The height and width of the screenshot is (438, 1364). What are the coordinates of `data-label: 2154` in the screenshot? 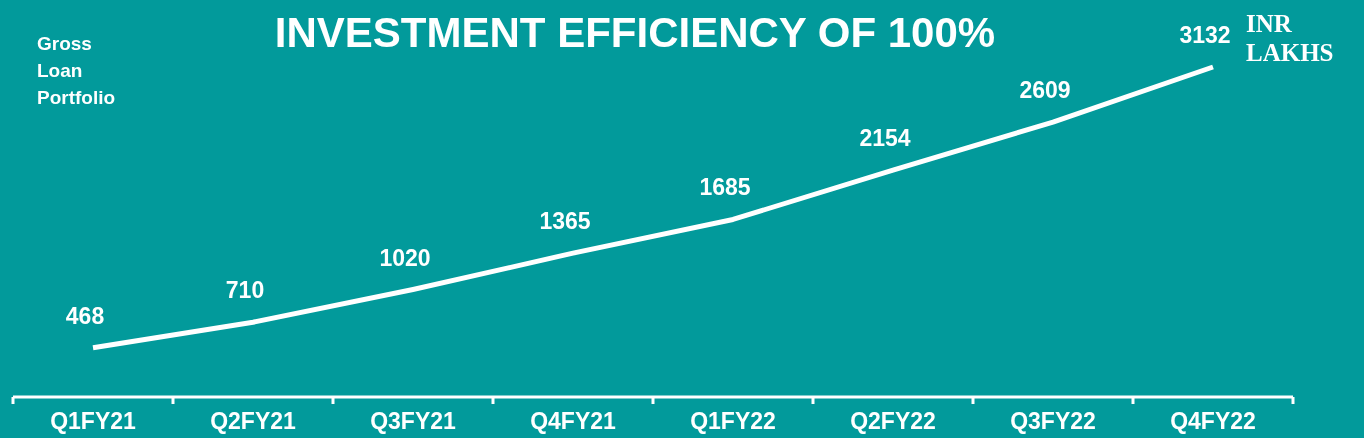 It's located at (885, 138).